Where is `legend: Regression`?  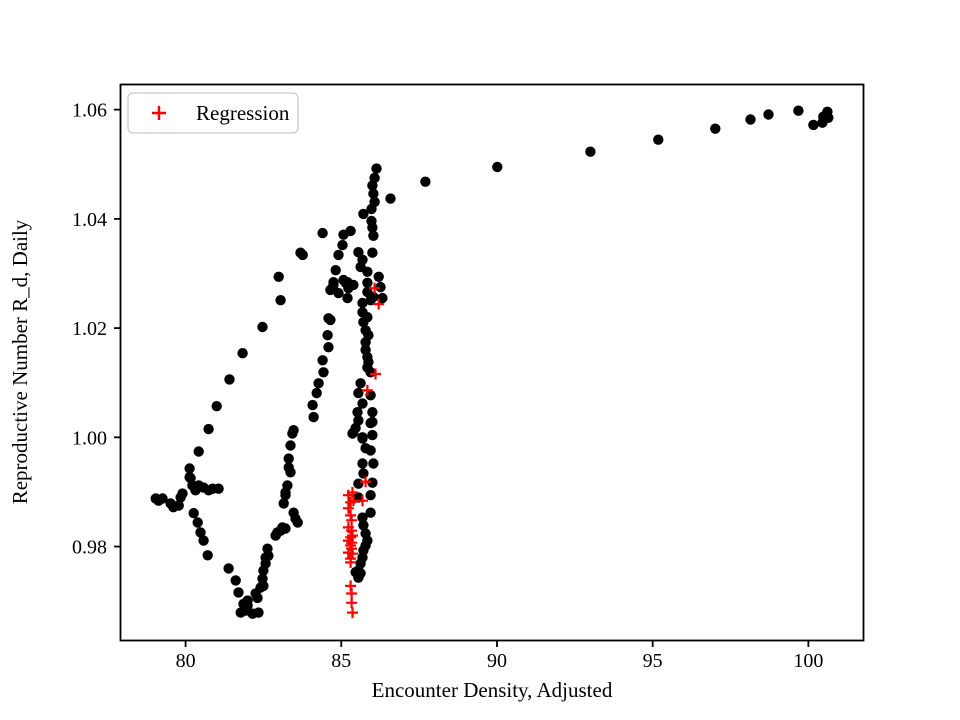 legend: Regression is located at coordinates (213, 113).